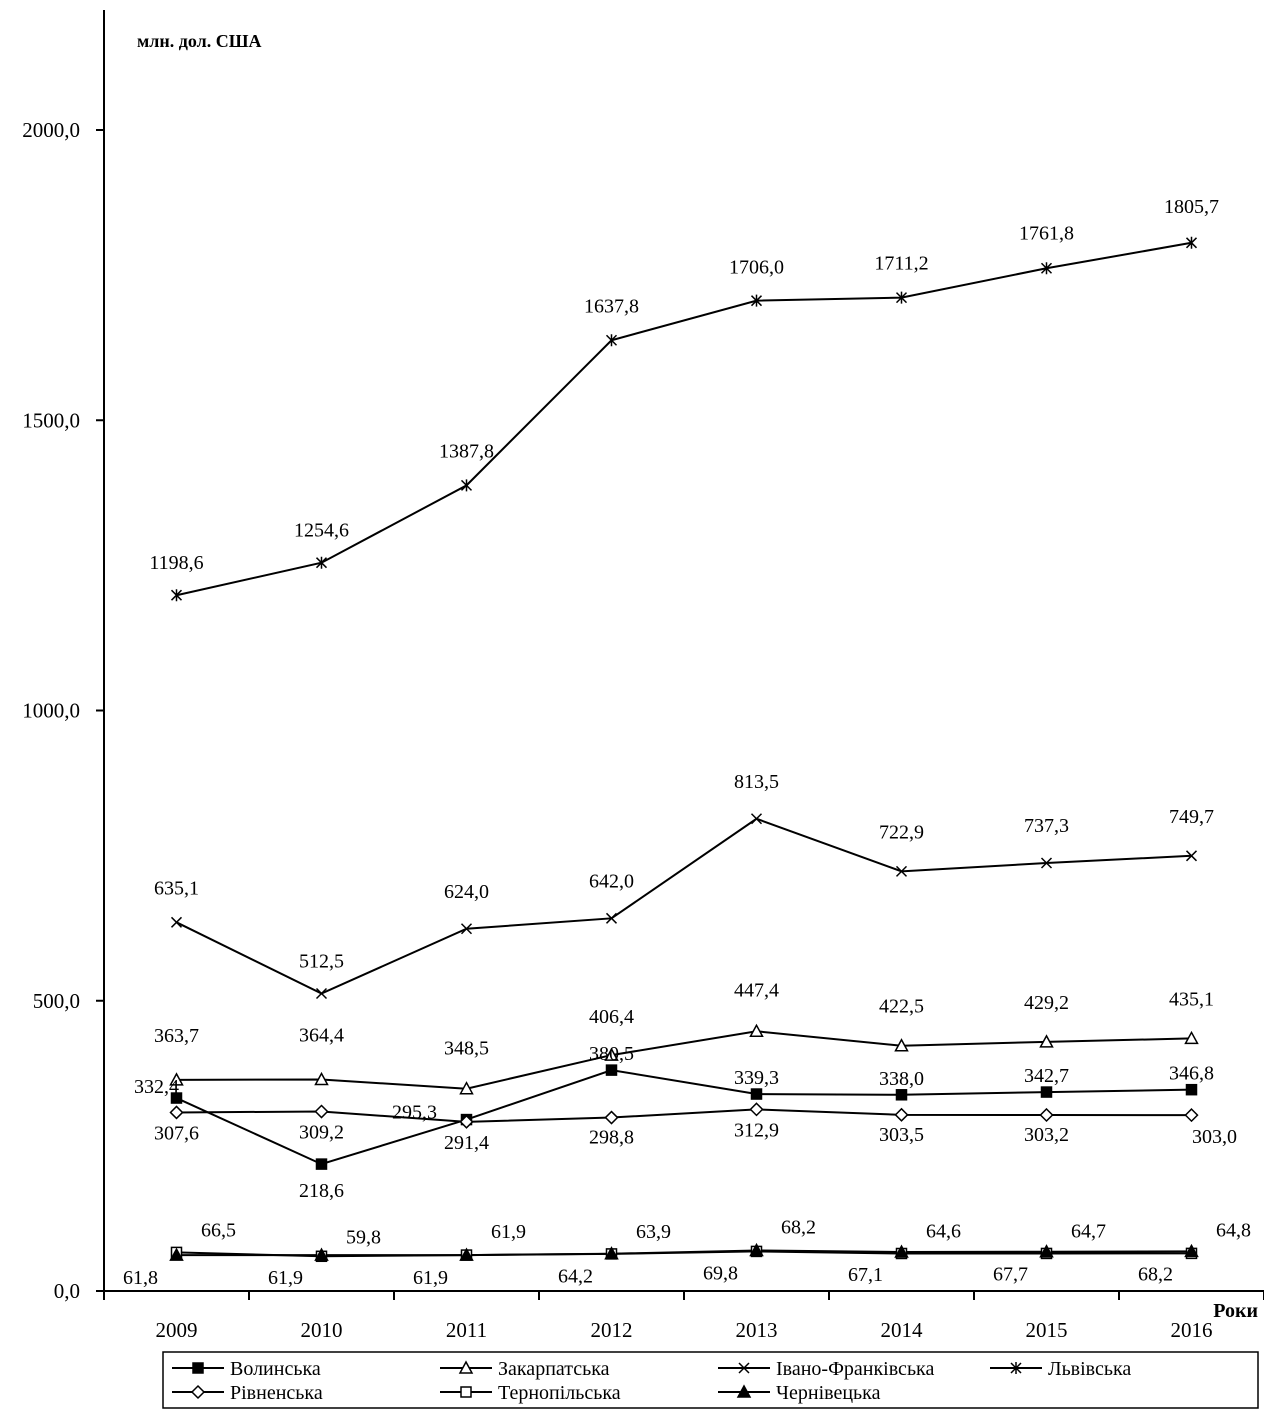 Image resolution: width=1264 pixels, height=1411 pixels. What do you see at coordinates (756, 268) in the screenshot?
I see `data-label: 1706,0` at bounding box center [756, 268].